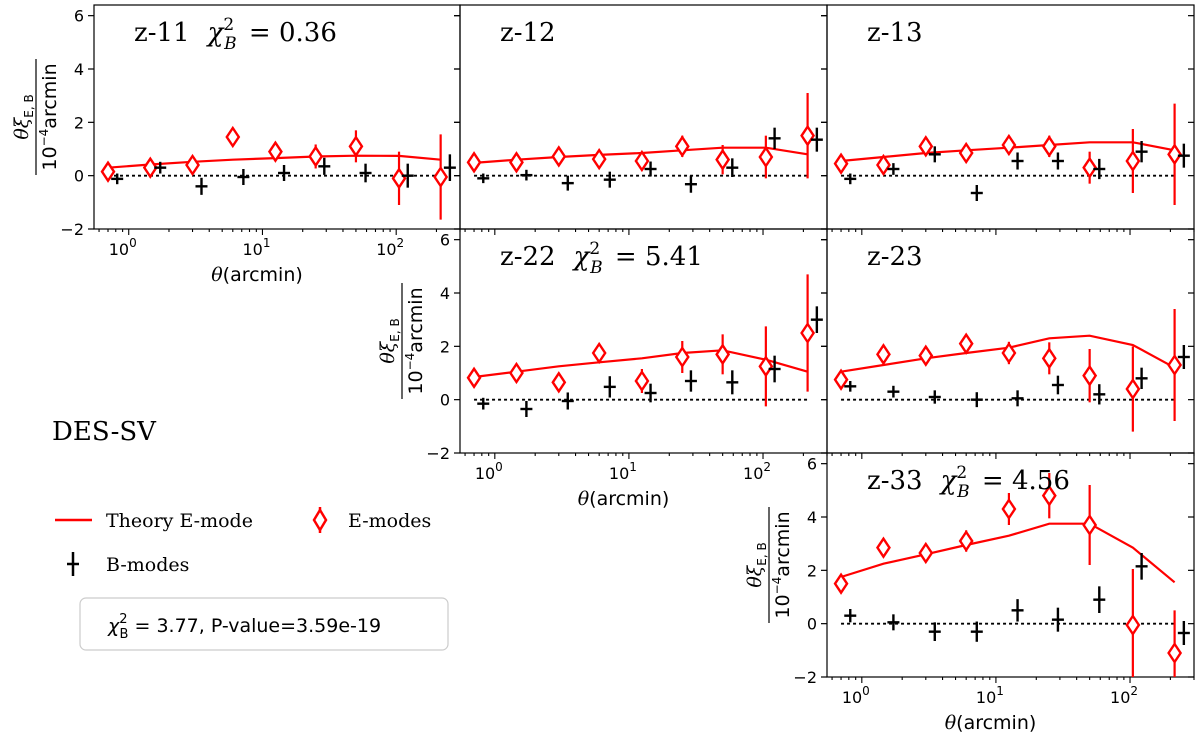  I want to click on stat-chi-sub: B, so click(124, 634).